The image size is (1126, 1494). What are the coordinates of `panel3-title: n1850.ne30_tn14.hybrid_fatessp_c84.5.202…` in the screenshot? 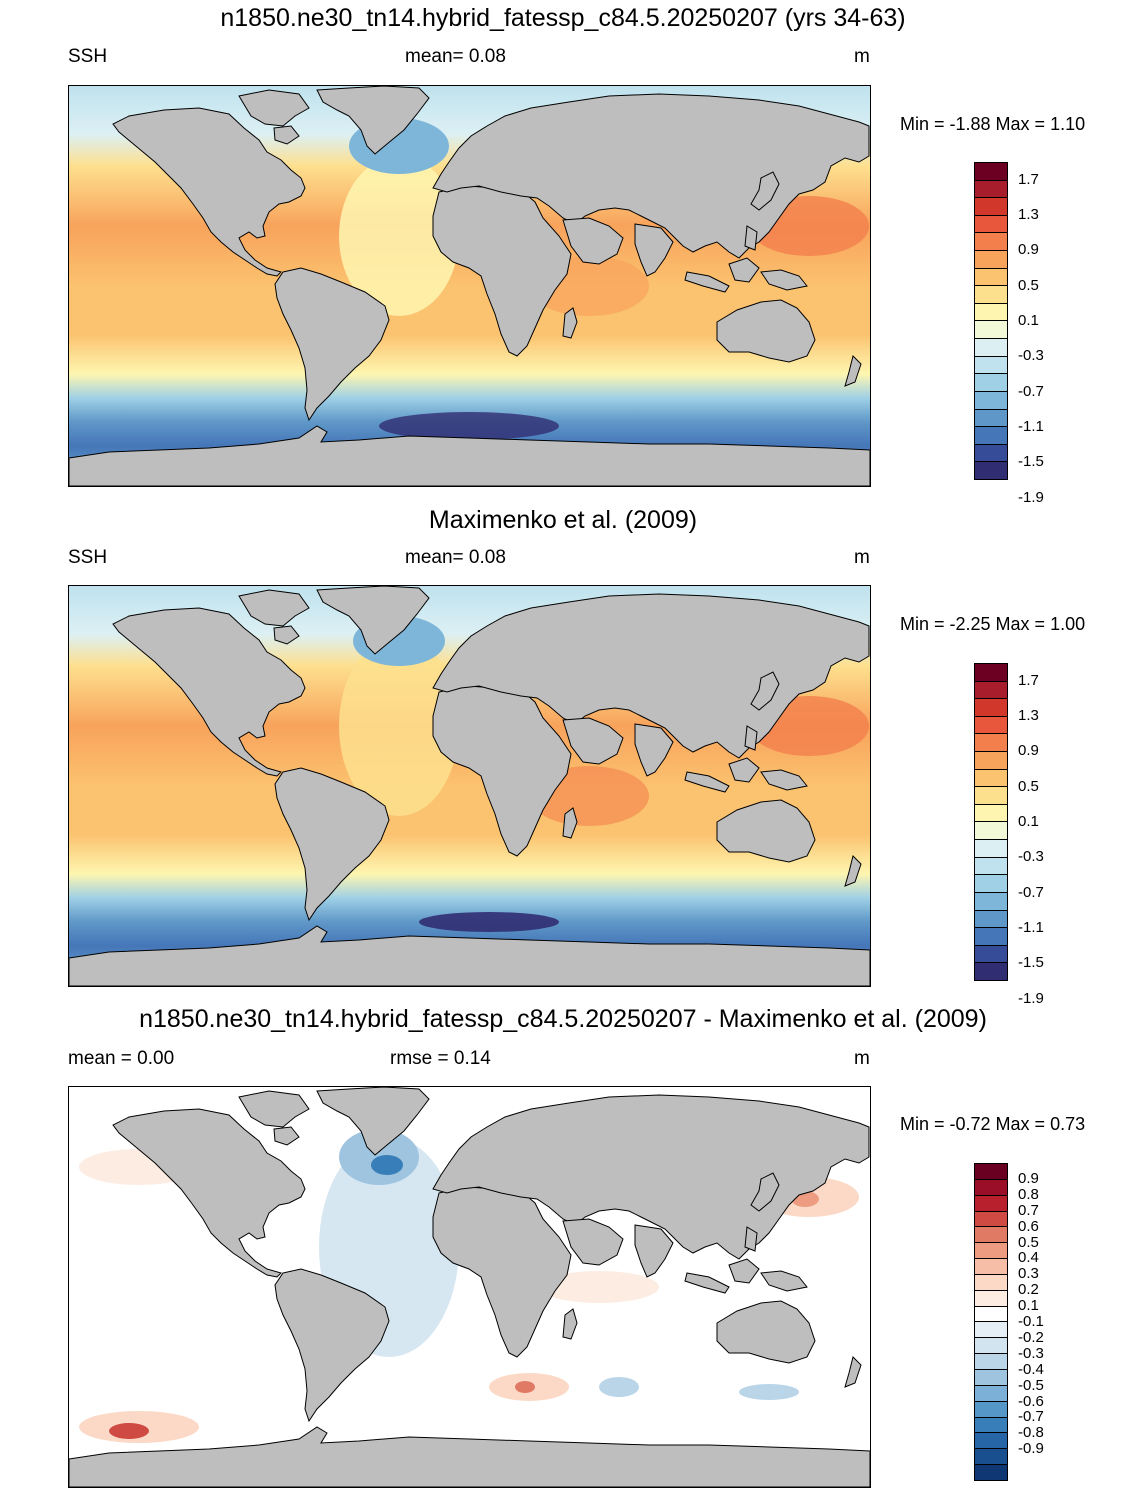 It's located at (563, 1019).